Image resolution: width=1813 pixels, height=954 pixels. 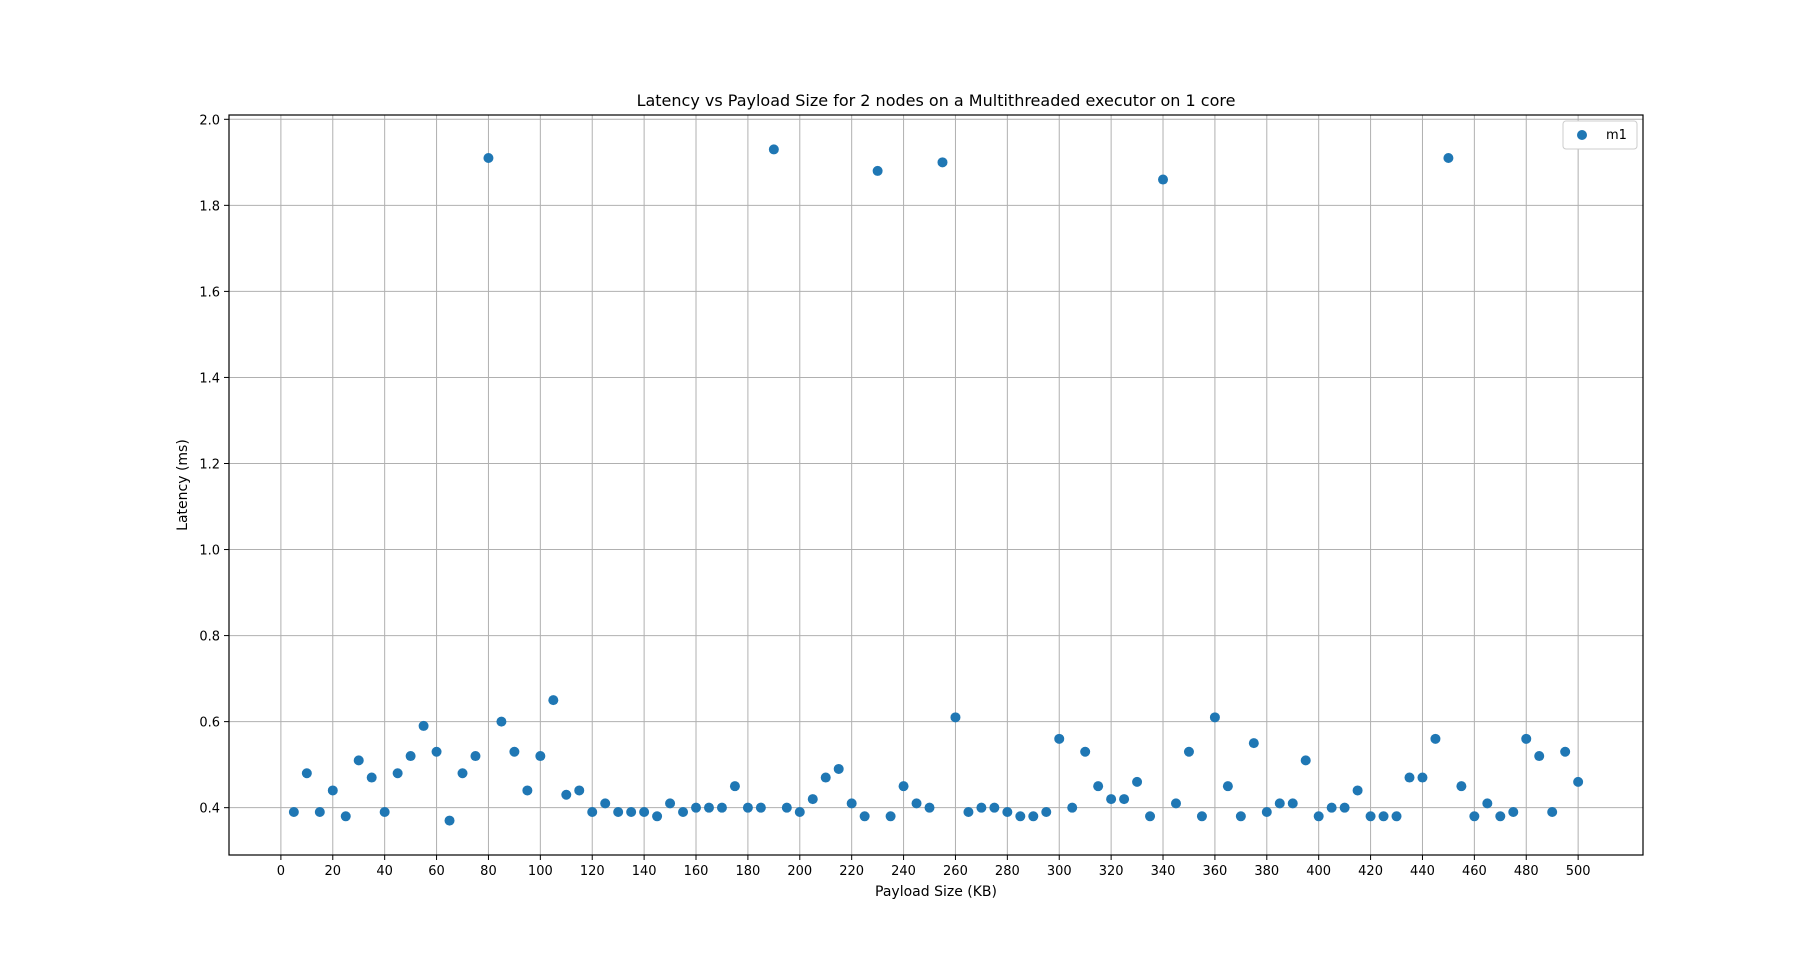 I want to click on legend: m1, so click(x=1600, y=135).